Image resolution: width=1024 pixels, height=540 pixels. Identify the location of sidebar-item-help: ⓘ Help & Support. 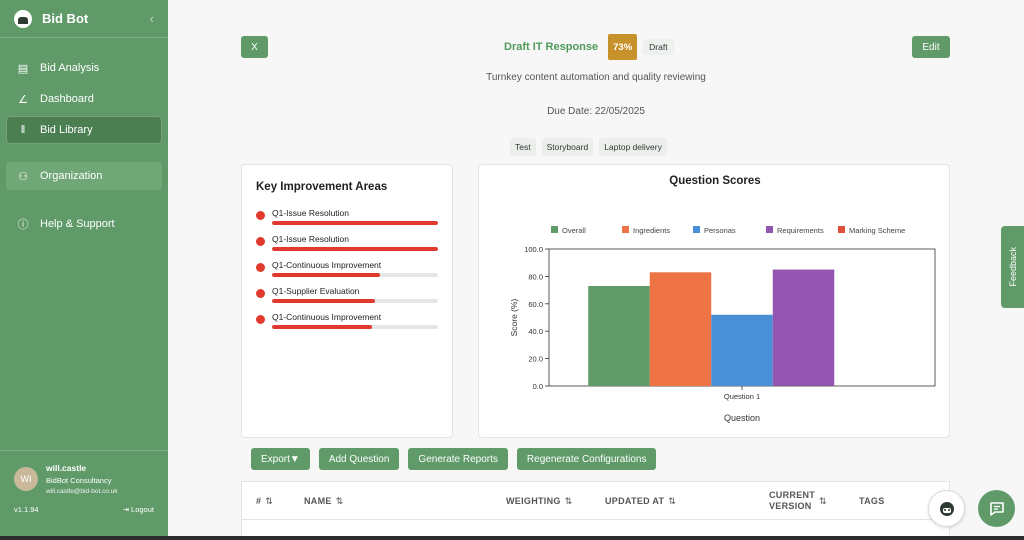
(84, 224).